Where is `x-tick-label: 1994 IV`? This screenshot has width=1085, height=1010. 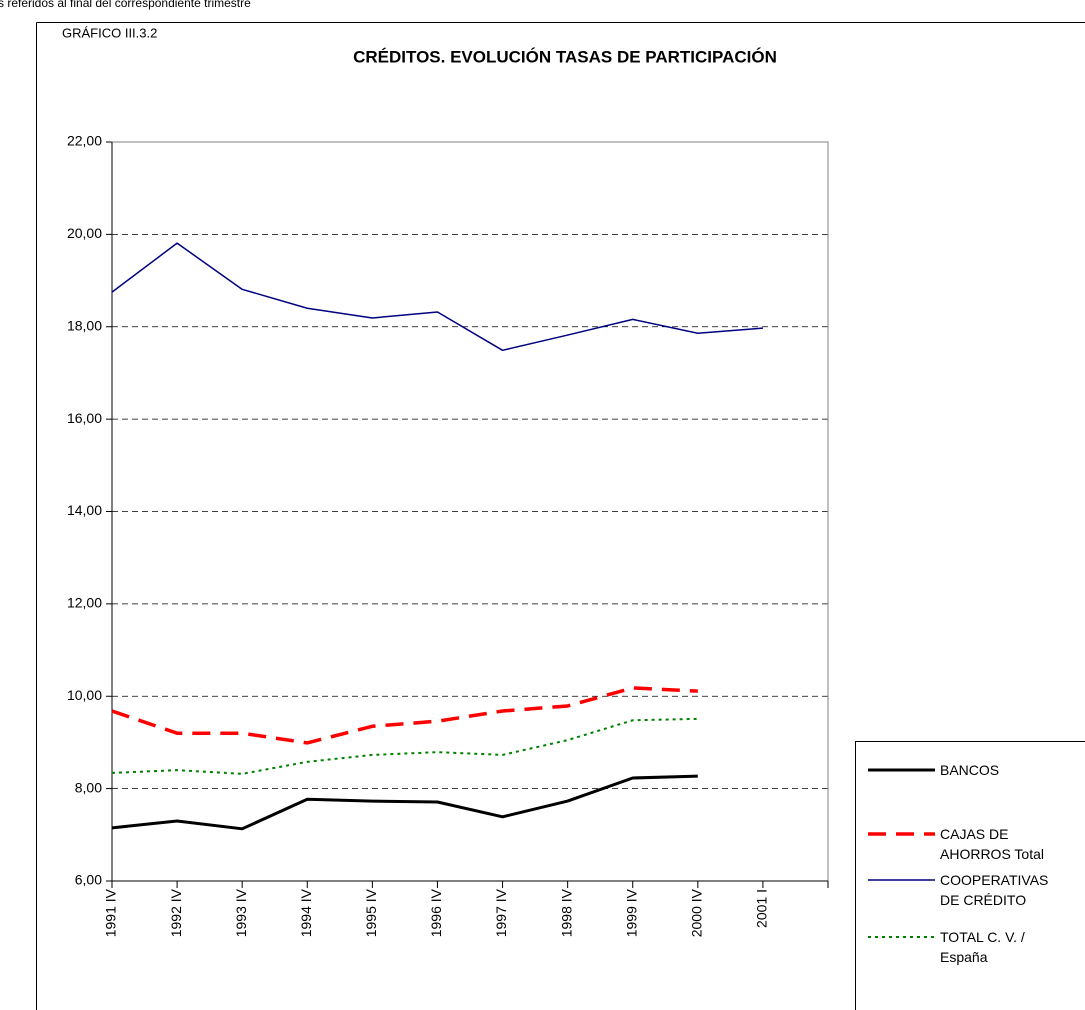
x-tick-label: 1994 IV is located at coordinates (306, 912).